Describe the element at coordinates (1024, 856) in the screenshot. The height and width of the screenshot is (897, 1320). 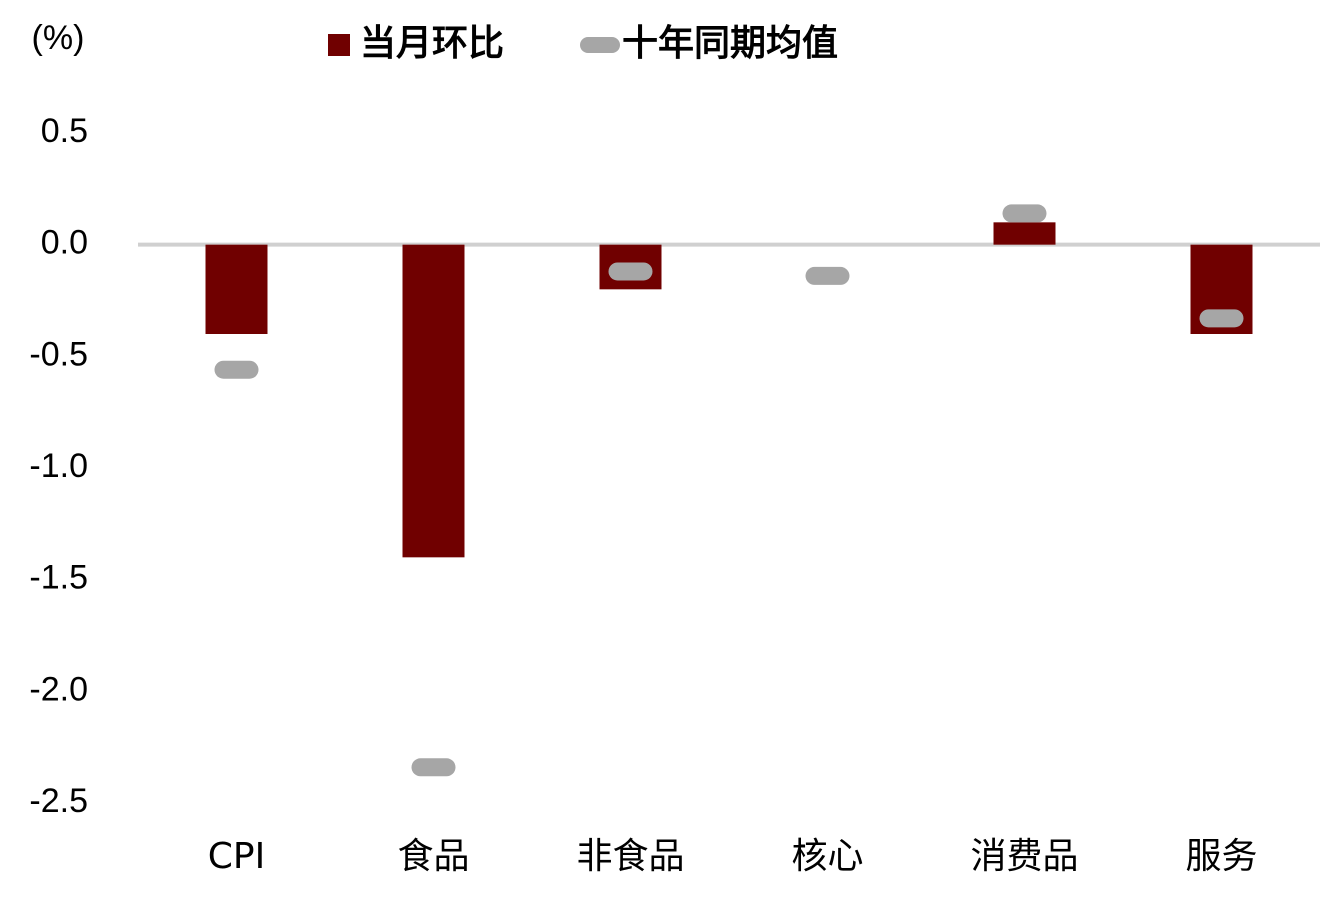
I see `x-tick-label: 消费品` at that location.